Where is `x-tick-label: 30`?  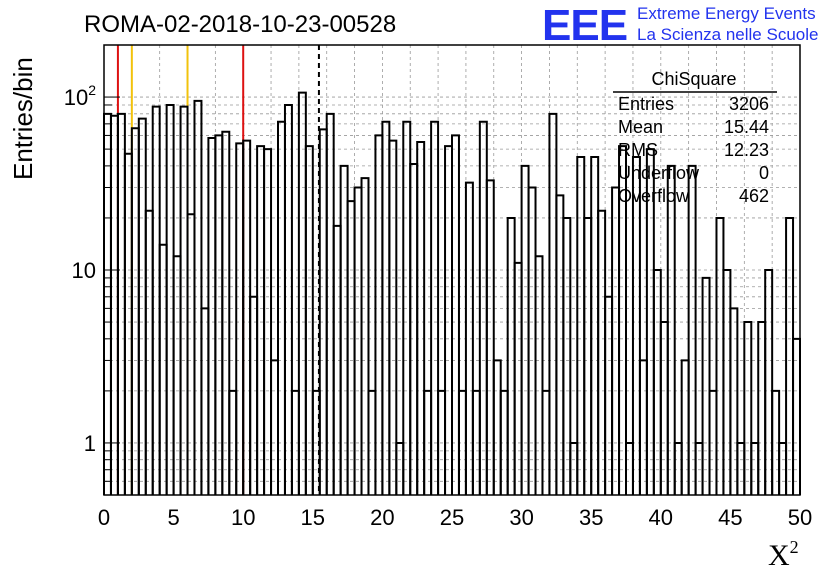
x-tick-label: 30 is located at coordinates (521, 517).